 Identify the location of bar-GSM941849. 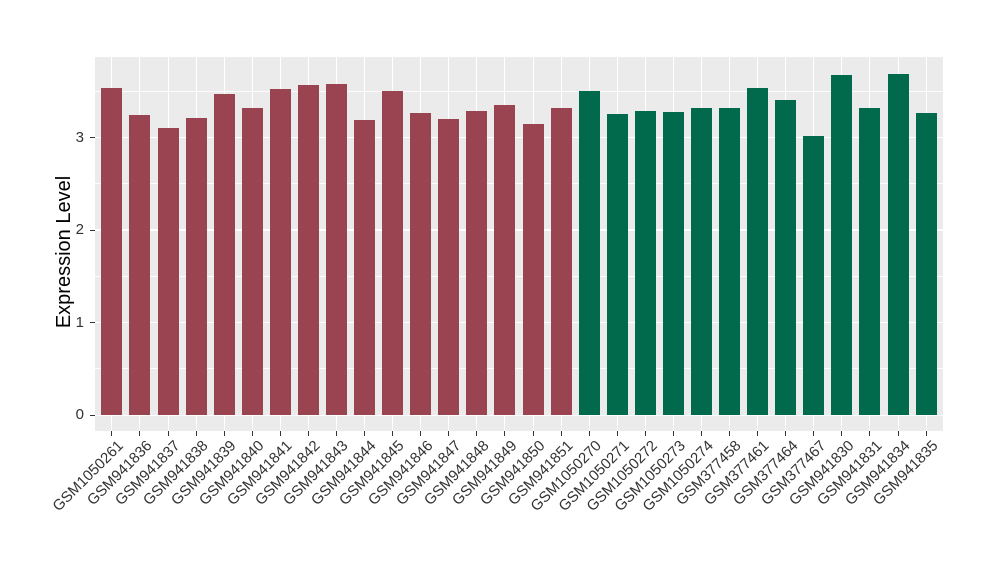
(505, 260).